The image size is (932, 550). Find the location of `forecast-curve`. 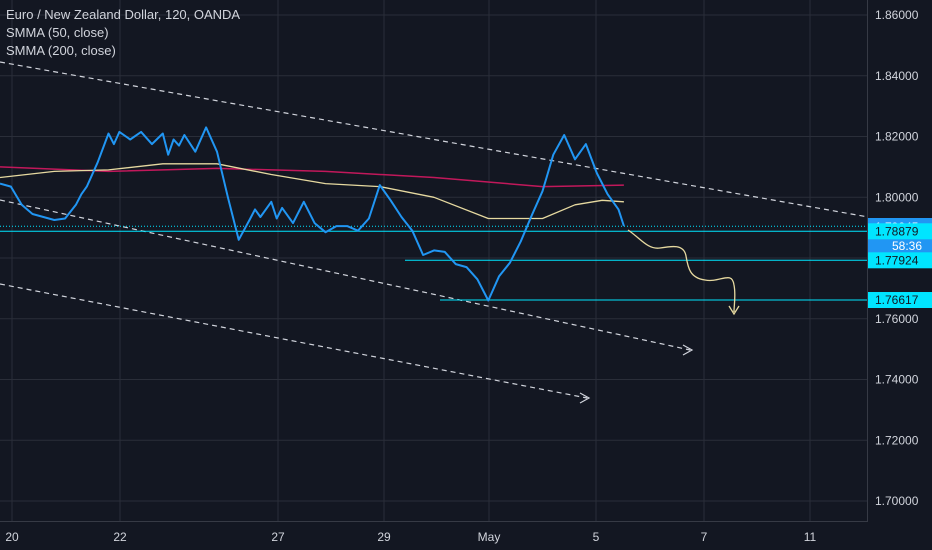

forecast-curve is located at coordinates (681, 271).